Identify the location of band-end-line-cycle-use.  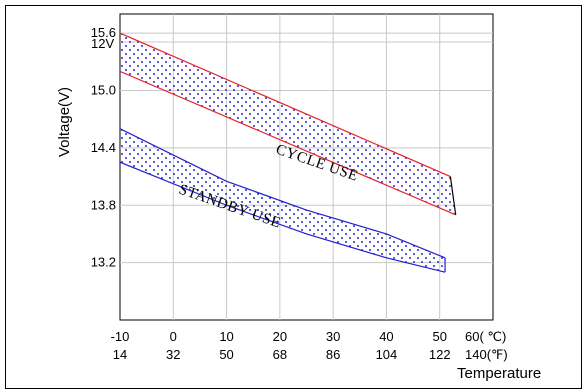
(453, 195).